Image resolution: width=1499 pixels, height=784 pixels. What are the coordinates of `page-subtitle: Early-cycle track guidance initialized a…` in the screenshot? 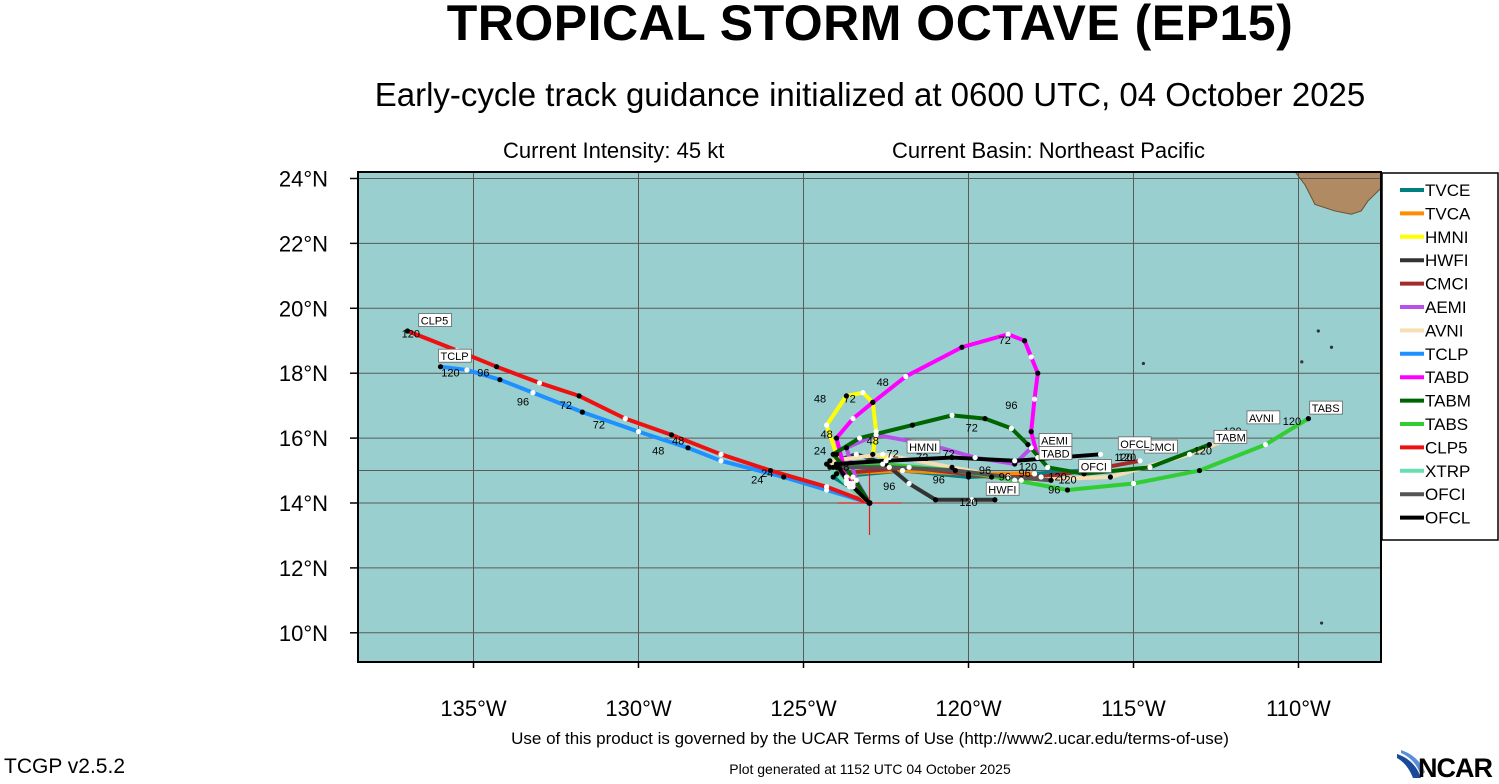 It's located at (870, 94).